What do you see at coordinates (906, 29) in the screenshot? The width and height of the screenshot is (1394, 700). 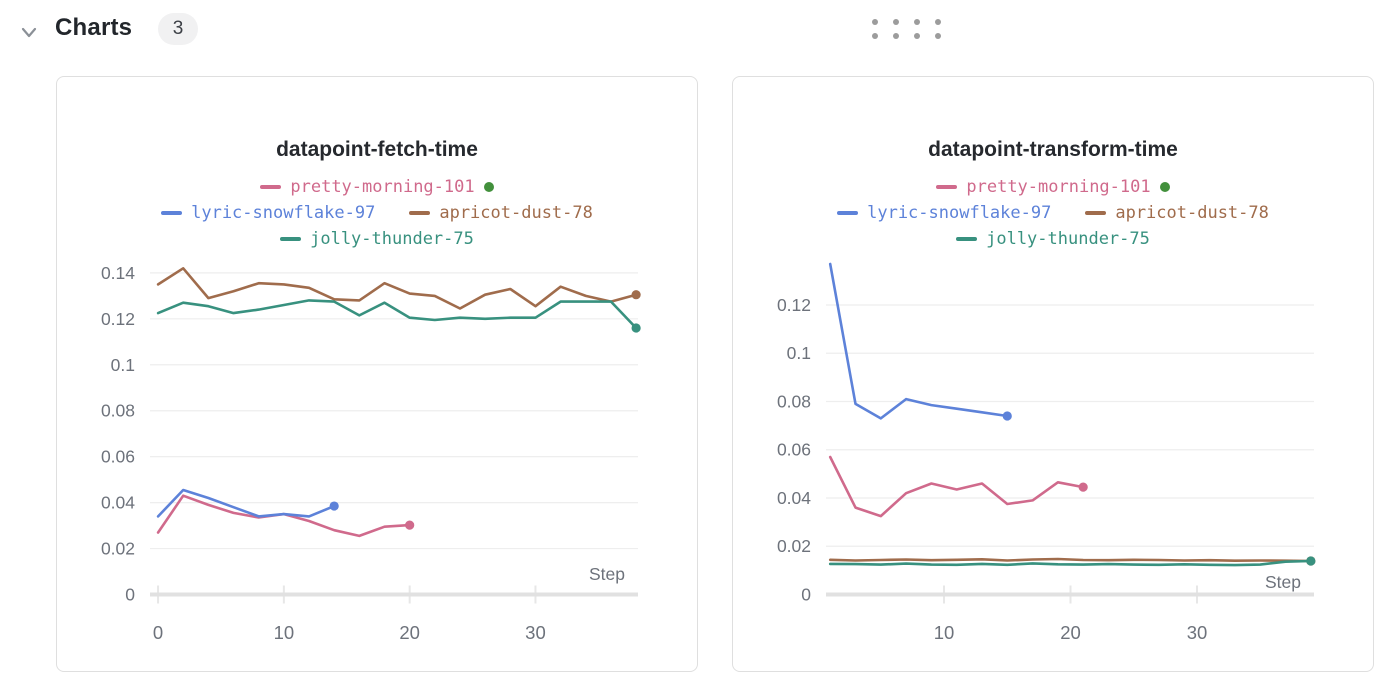 I see `drag-handle-dots-icon` at bounding box center [906, 29].